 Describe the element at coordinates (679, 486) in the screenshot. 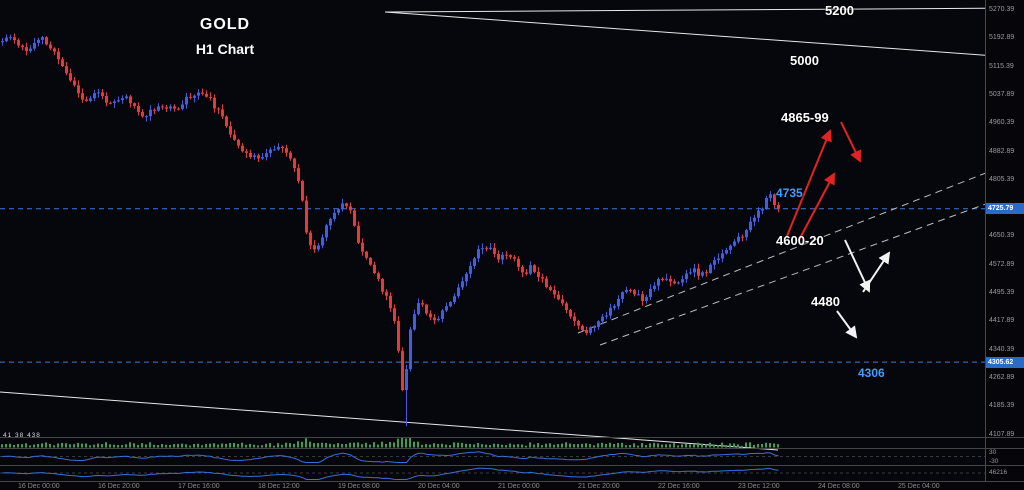

I see `time-axis-label: 22 Dec 16:00` at that location.